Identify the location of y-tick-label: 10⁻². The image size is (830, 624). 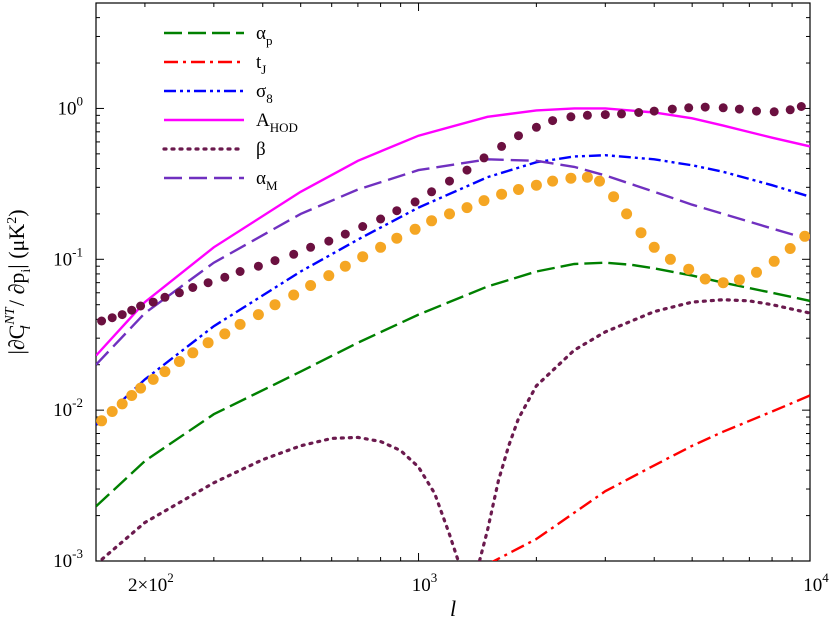
(68, 408).